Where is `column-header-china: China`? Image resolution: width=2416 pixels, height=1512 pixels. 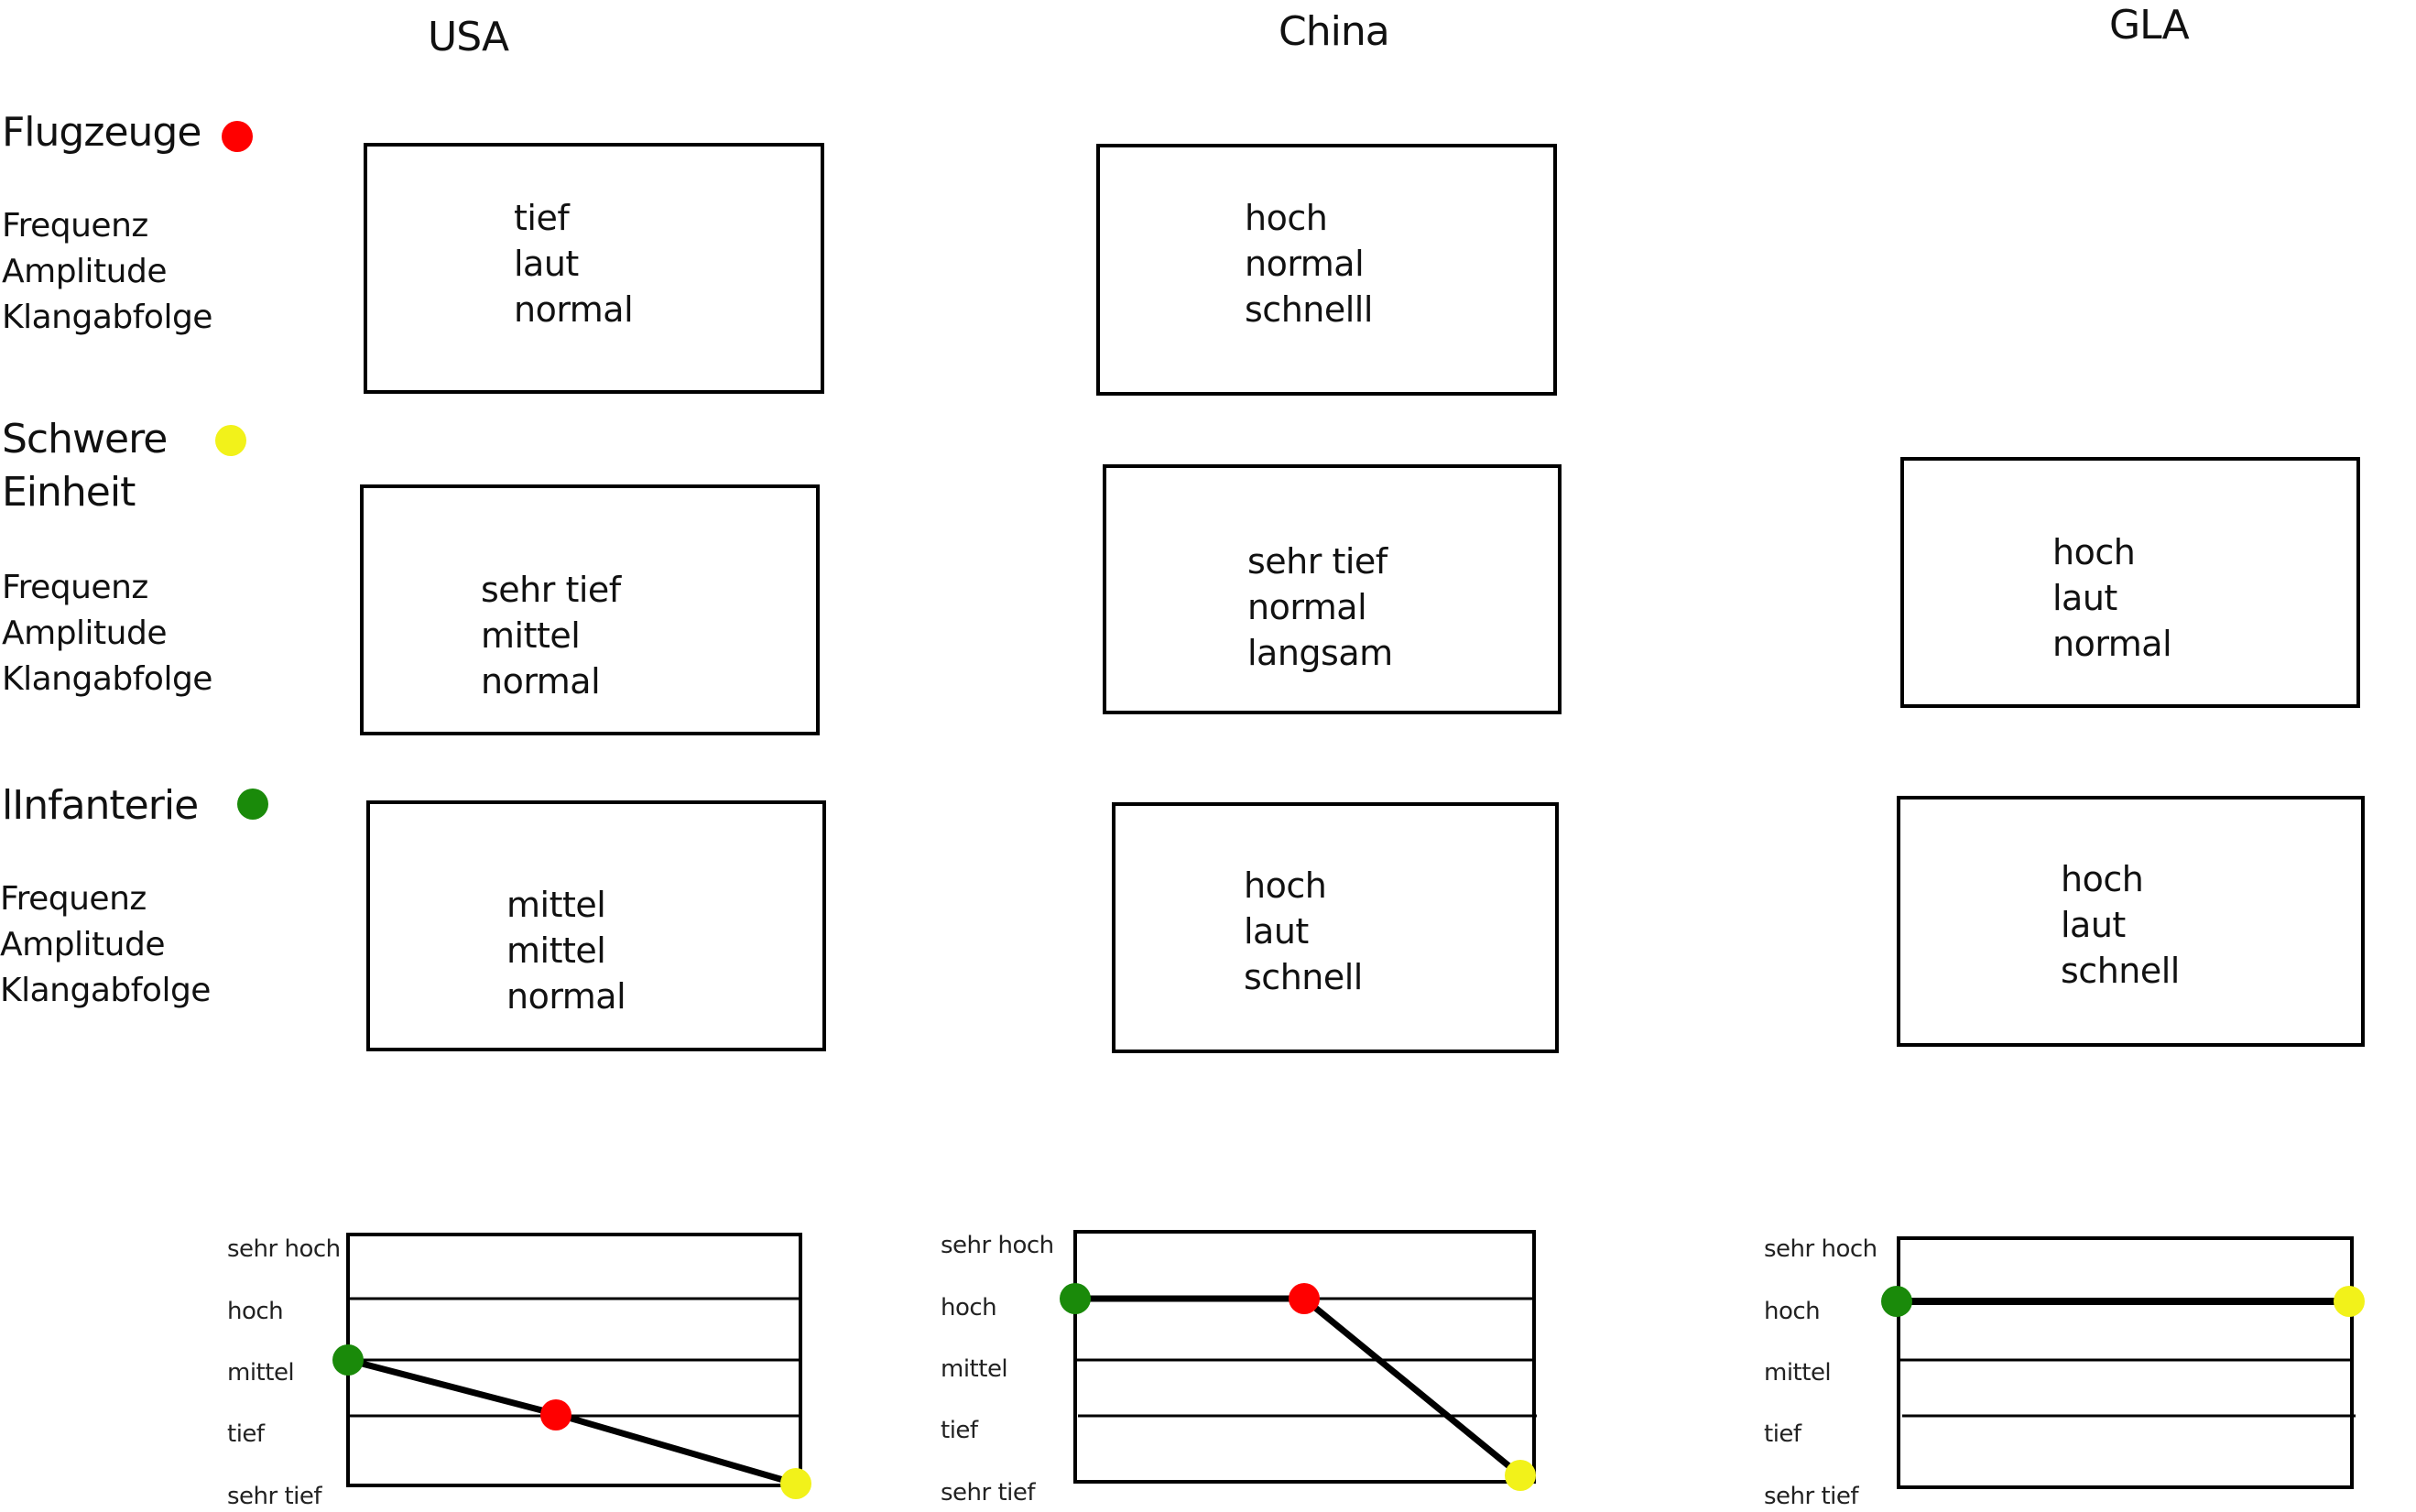
column-header-china: China is located at coordinates (1334, 31).